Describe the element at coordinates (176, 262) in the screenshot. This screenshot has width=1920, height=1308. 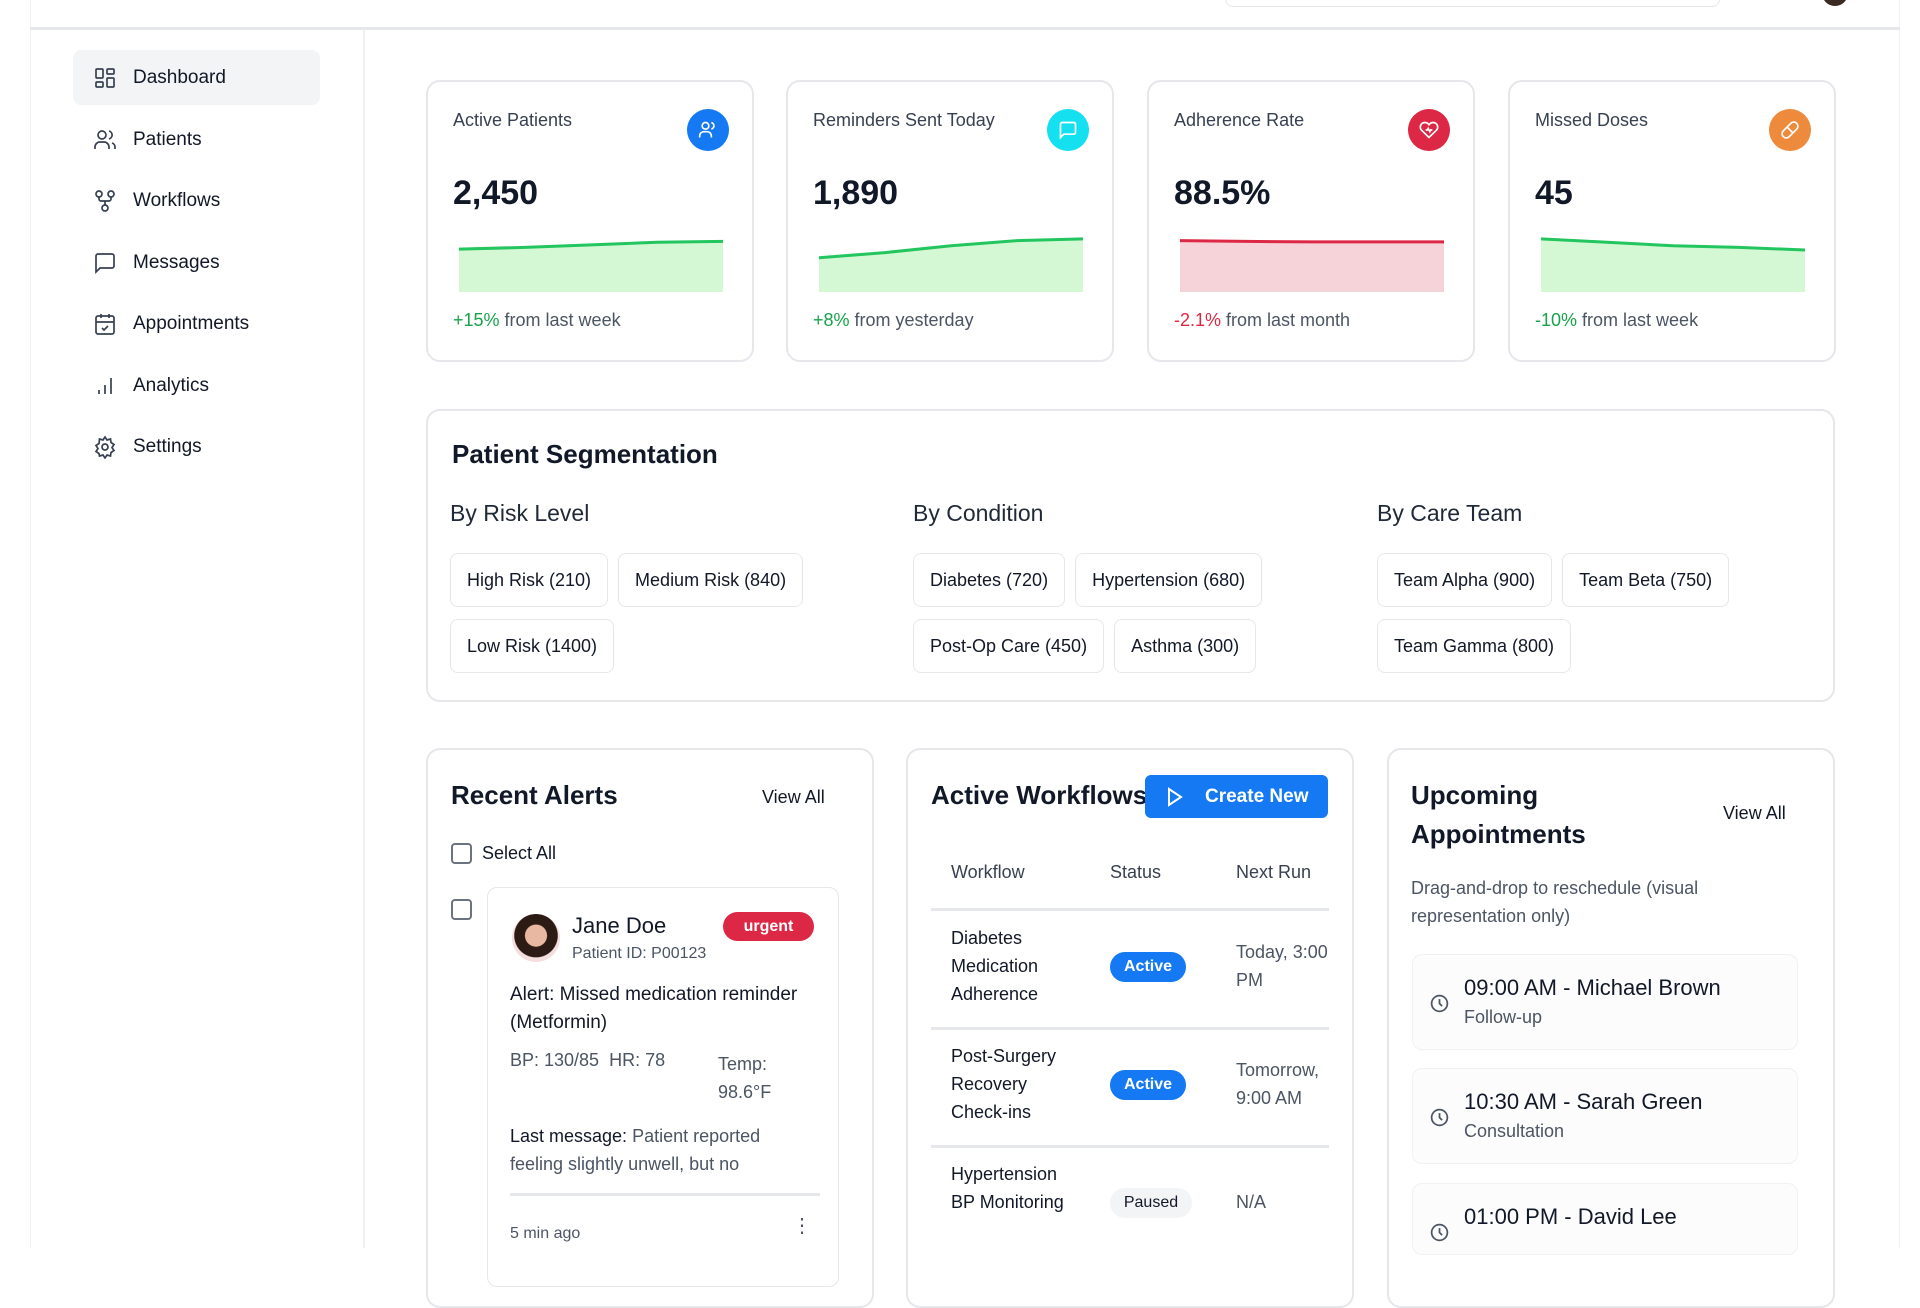
I see `sidebar-item-label: Messages` at that location.